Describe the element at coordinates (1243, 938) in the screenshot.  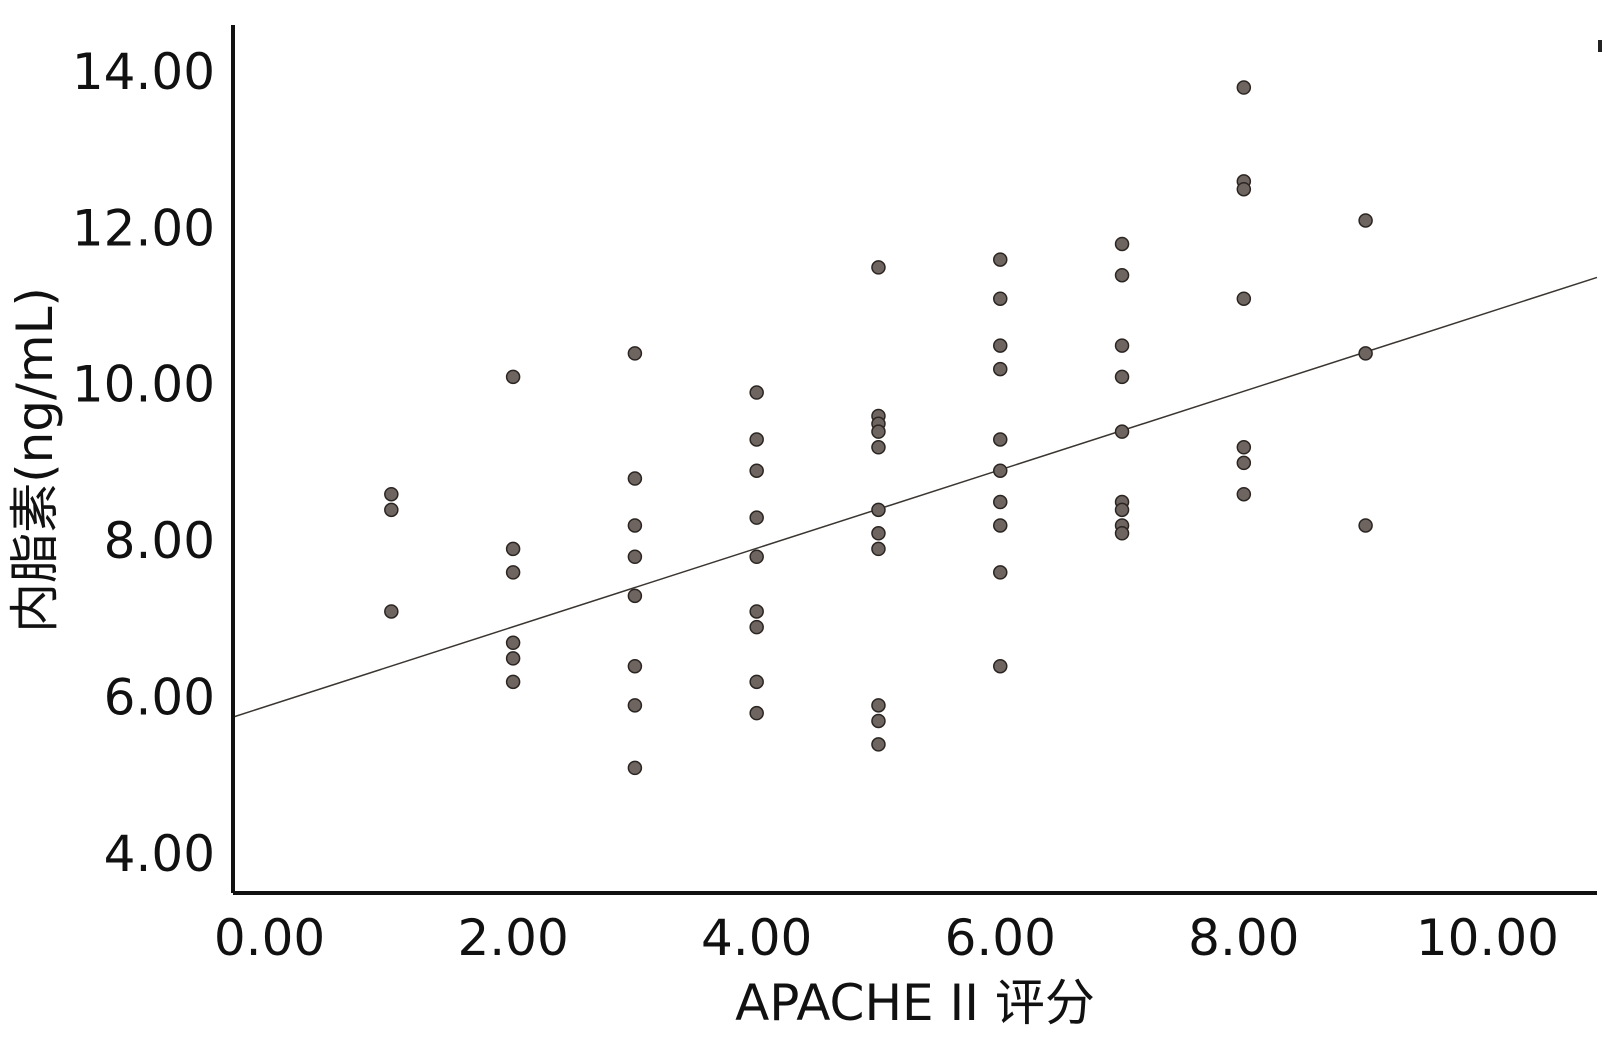
I see `x-tick-label: 8.00` at that location.